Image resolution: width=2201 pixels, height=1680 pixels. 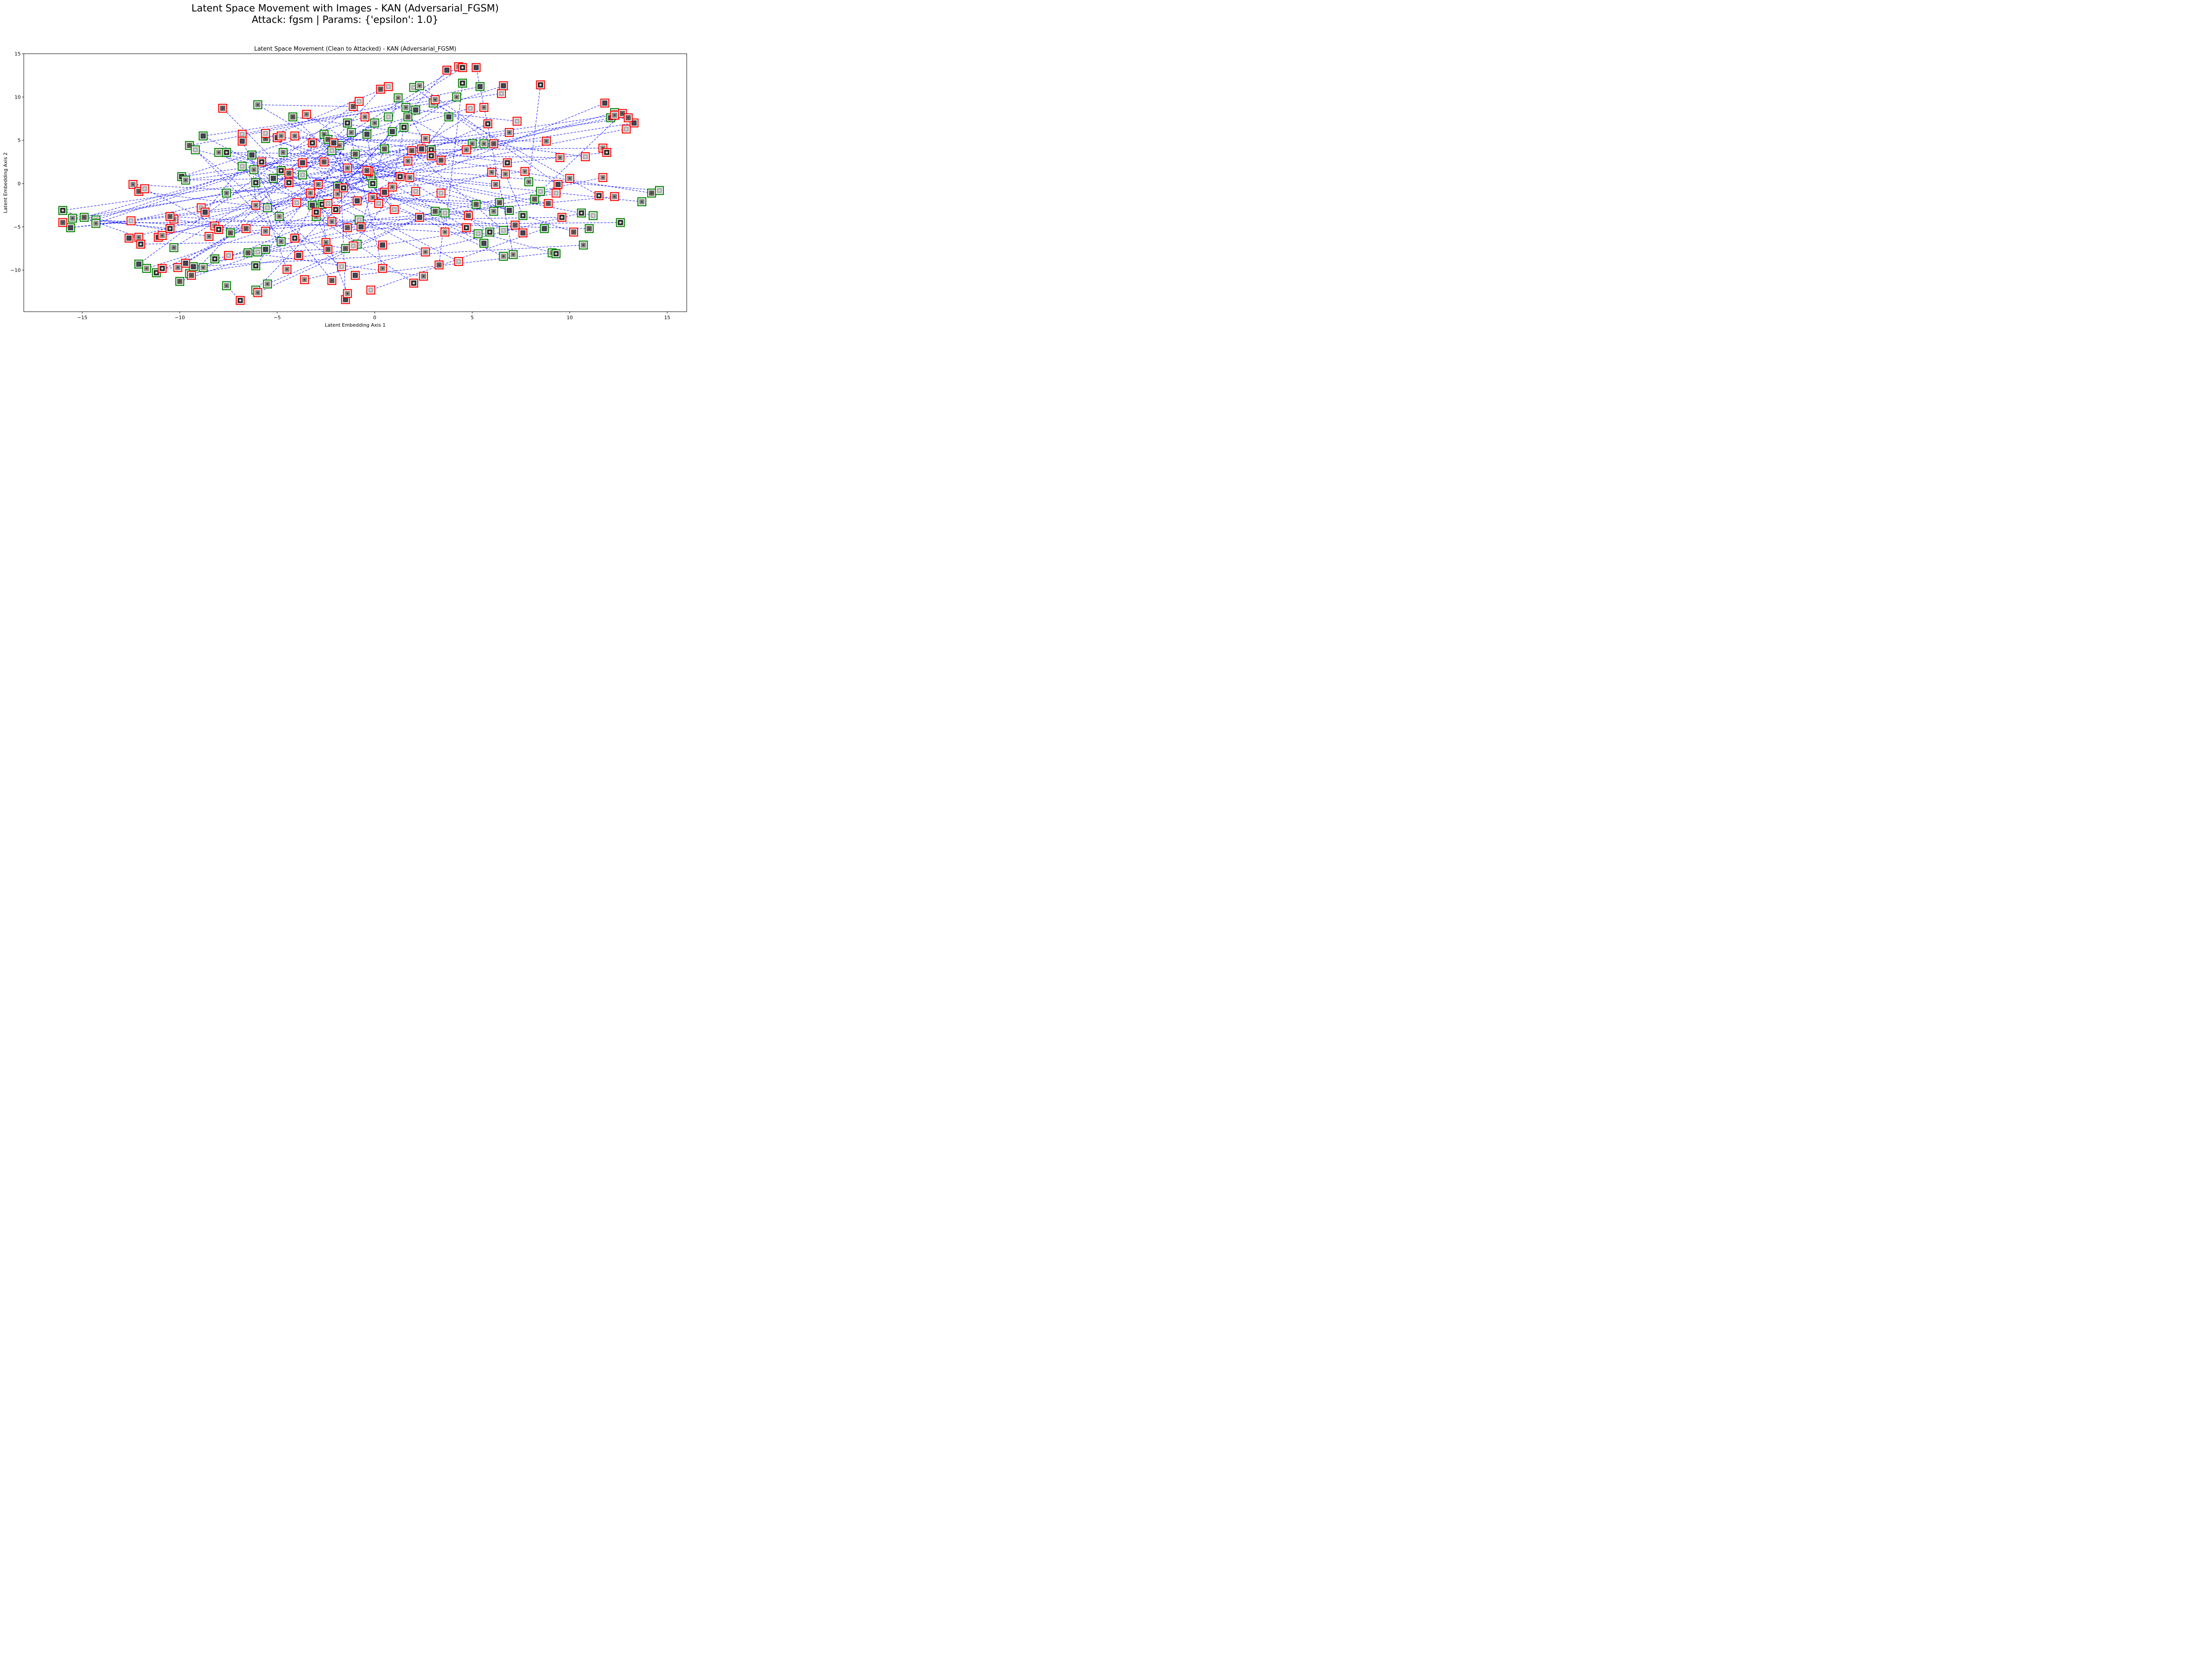 I want to click on x-tick-label: 0, so click(x=374, y=318).